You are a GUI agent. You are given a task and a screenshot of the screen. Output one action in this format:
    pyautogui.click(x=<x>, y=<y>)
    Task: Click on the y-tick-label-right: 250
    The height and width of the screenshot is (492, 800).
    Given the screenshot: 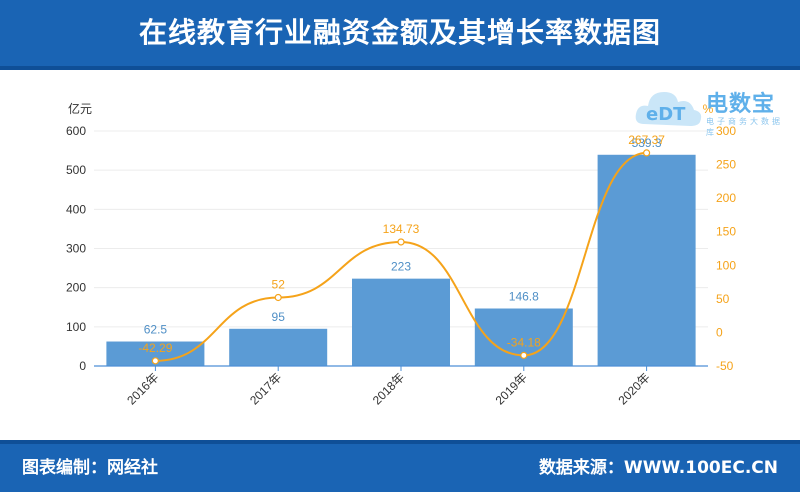 What is the action you would take?
    pyautogui.click(x=726, y=165)
    